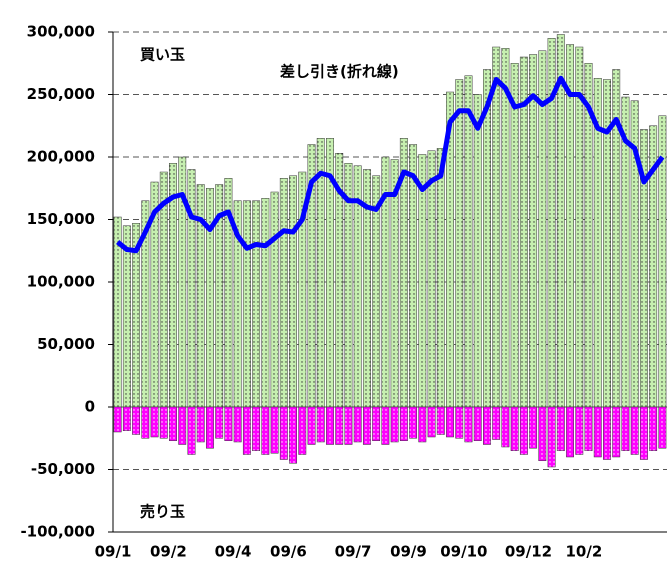  Describe the element at coordinates (339, 72) in the screenshot. I see `series-label: 差し引き(折れ線)` at that location.